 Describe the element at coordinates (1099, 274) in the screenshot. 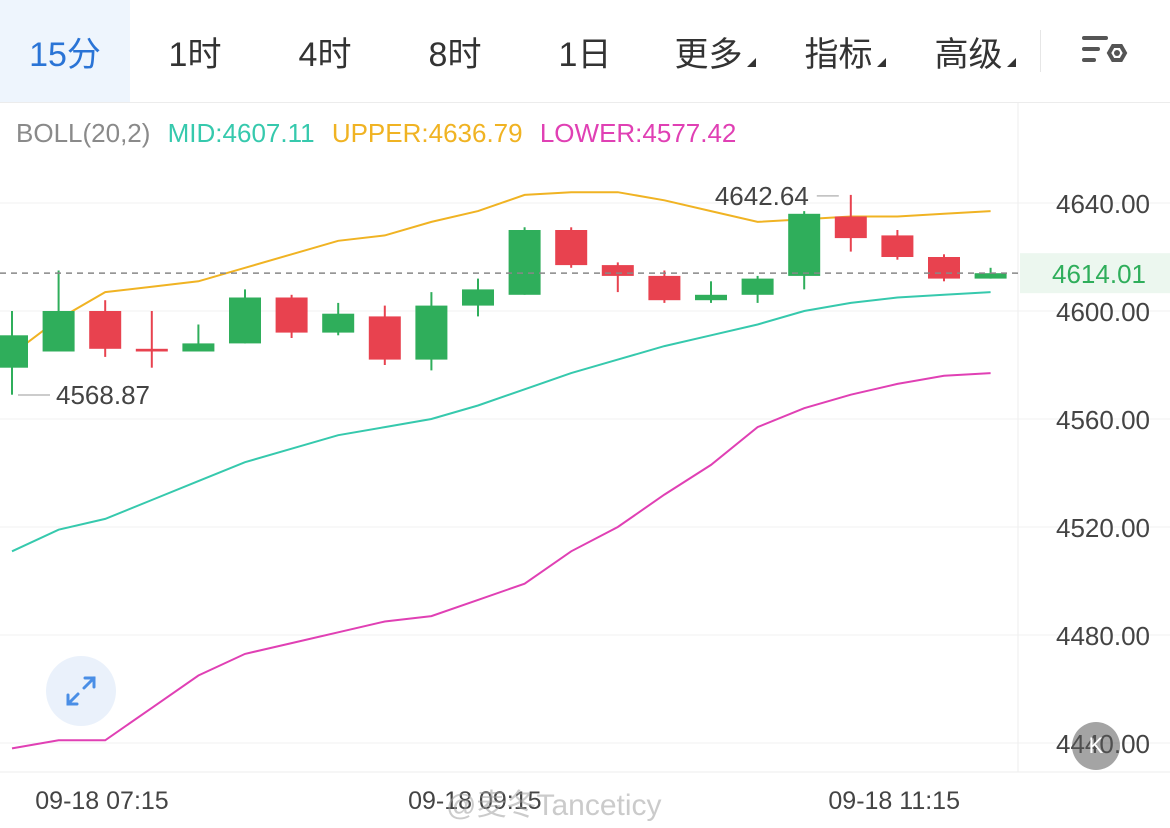

I see `current-price-label: 4614.01` at that location.